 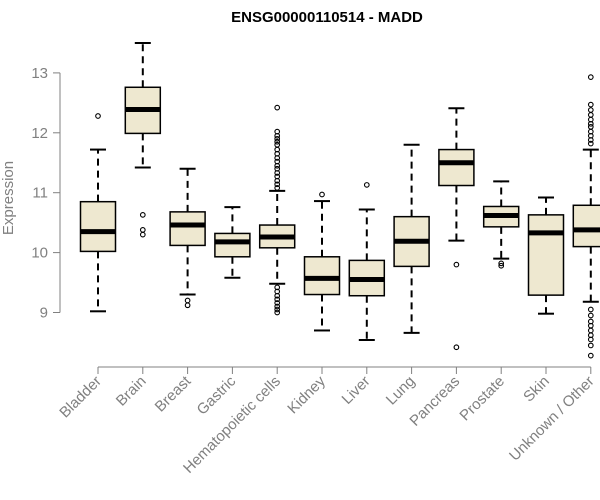 What do you see at coordinates (39, 133) in the screenshot?
I see `y-tick-label: 12` at bounding box center [39, 133].